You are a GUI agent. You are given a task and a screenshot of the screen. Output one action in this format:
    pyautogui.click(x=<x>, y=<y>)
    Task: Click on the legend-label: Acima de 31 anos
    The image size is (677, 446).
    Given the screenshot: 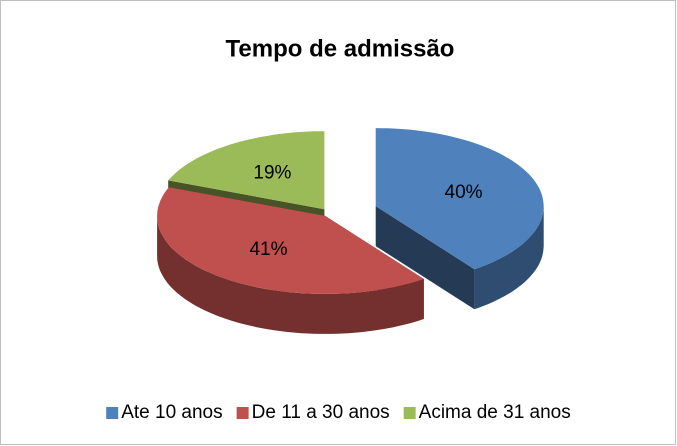 What is the action you would take?
    pyautogui.click(x=495, y=412)
    